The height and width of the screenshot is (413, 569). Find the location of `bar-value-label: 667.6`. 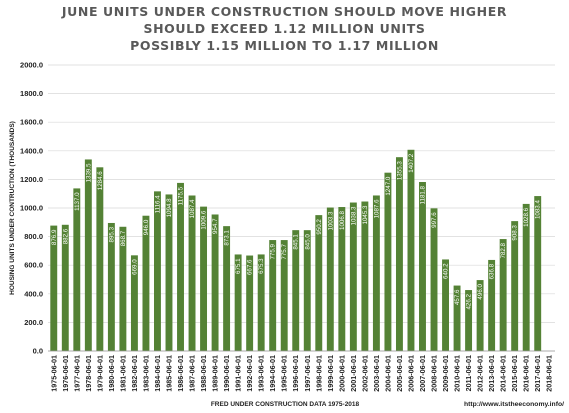

bar-value-label: 667.6 is located at coordinates (250, 267).